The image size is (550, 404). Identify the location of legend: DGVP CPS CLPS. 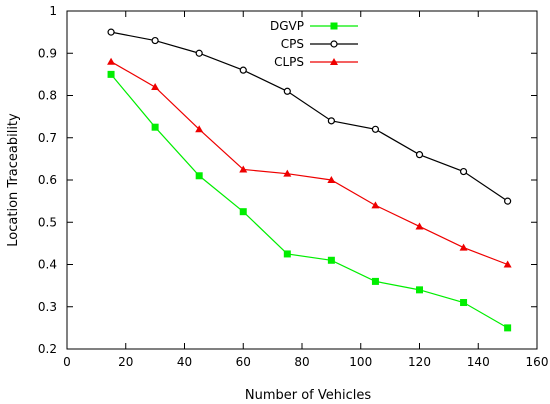
(314, 44).